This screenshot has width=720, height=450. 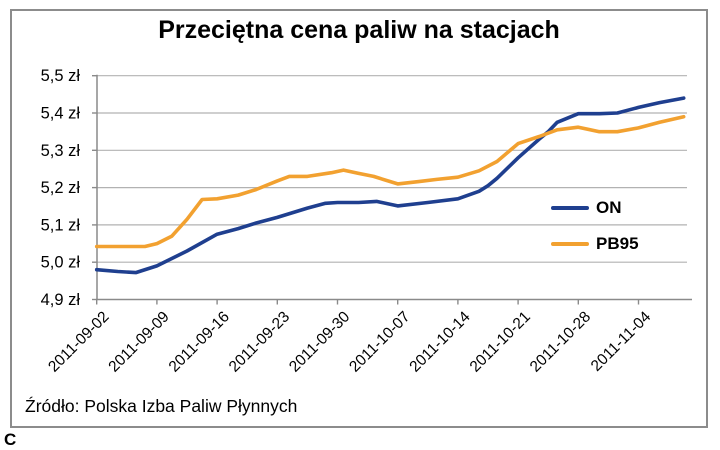 What do you see at coordinates (61, 114) in the screenshot?
I see `y-axis-label: 5,4 zł` at bounding box center [61, 114].